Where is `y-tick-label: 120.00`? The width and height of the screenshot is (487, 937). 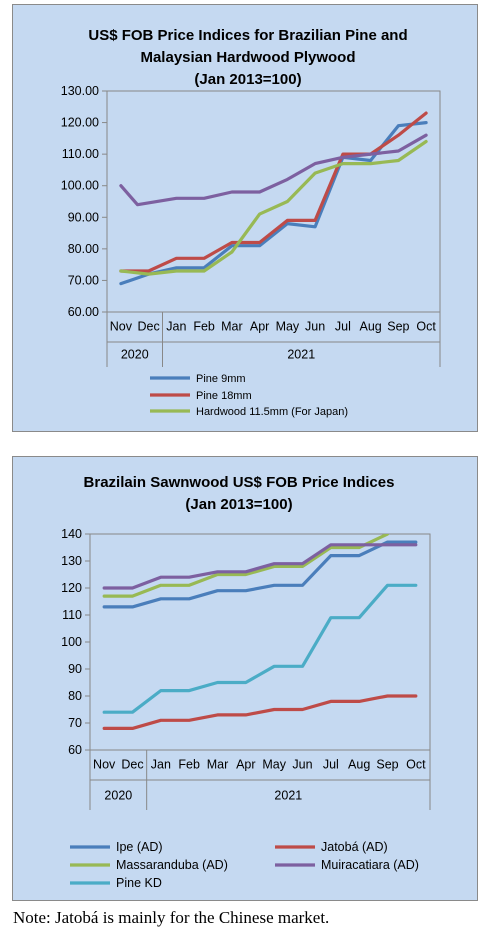 y-tick-label: 120.00 is located at coordinates (80, 123).